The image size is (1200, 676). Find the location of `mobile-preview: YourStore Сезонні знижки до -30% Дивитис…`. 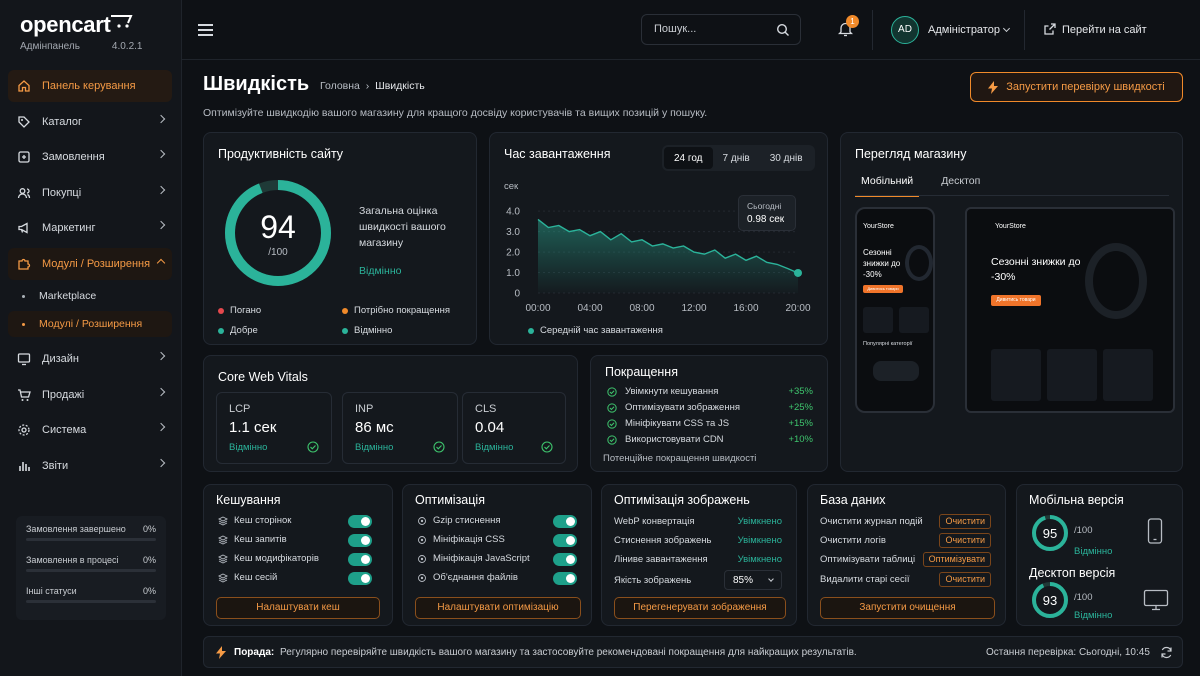

mobile-preview: YourStore Сезонні знижки до -30% Дивитис… is located at coordinates (895, 310).